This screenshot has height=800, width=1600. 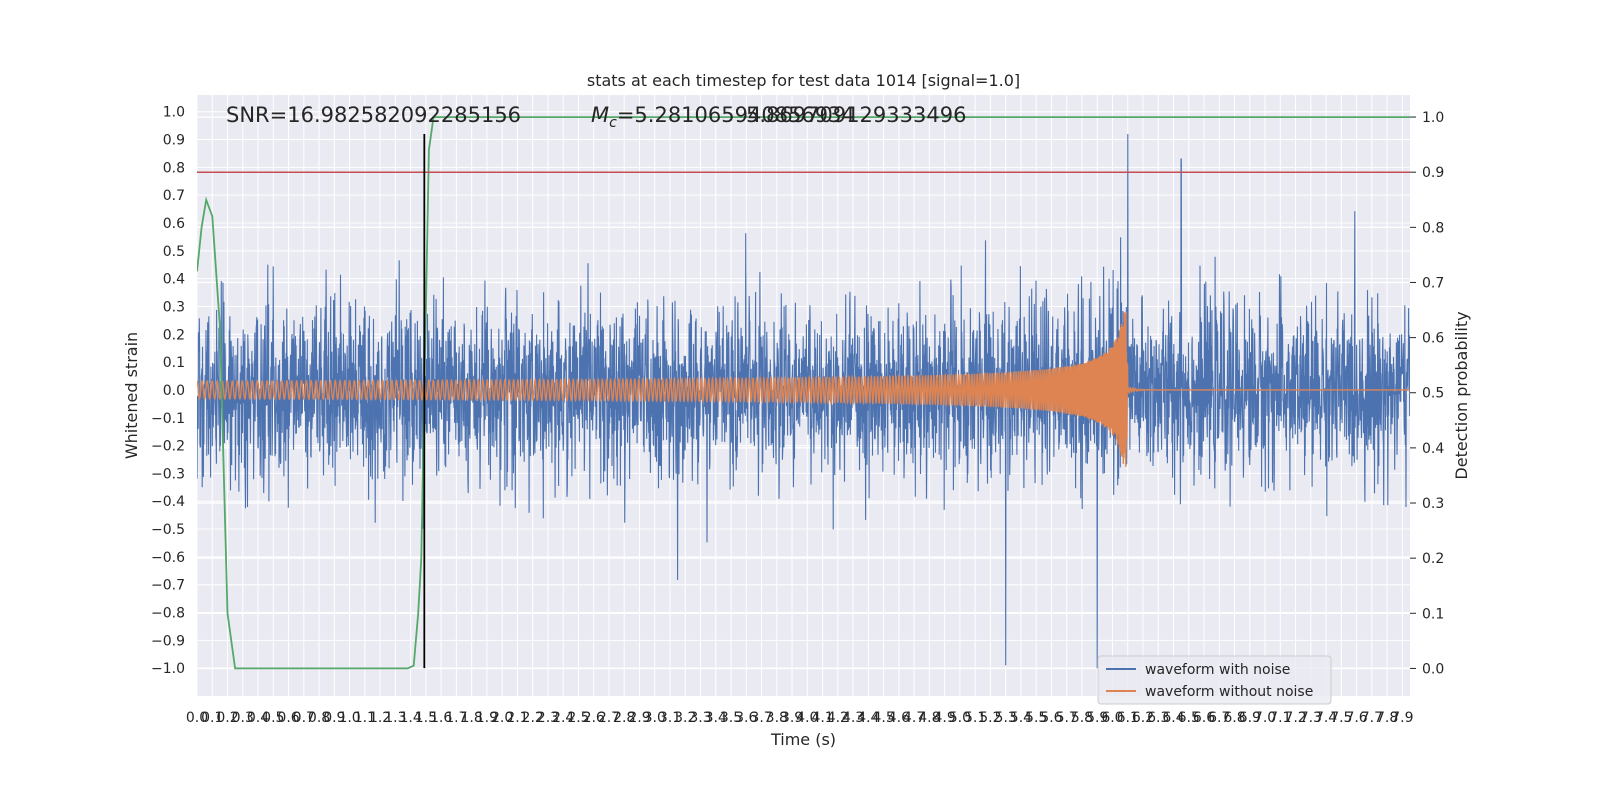 I want to click on y2-tick-label: 0.3, so click(x=1433, y=504).